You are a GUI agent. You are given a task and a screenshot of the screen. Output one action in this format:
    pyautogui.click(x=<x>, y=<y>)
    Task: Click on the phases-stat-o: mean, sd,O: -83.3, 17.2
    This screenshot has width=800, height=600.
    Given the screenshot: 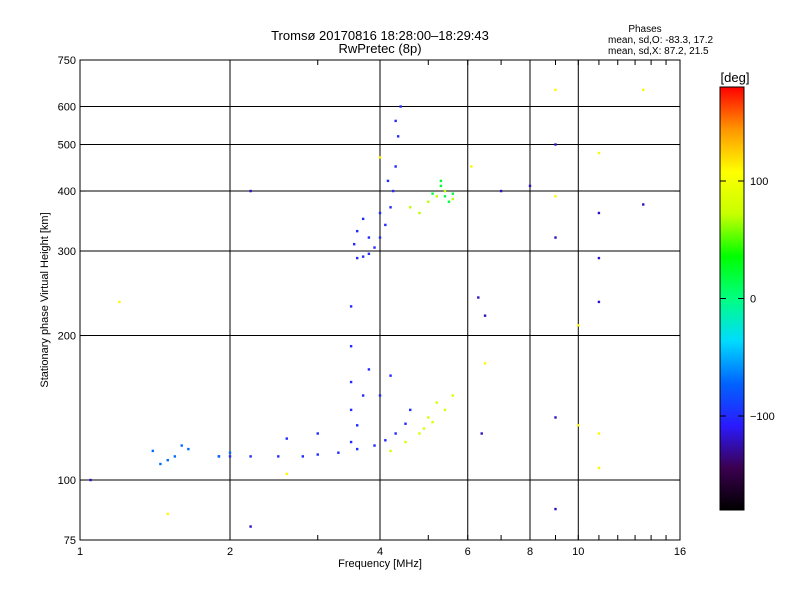 What is the action you would take?
    pyautogui.click(x=660, y=40)
    